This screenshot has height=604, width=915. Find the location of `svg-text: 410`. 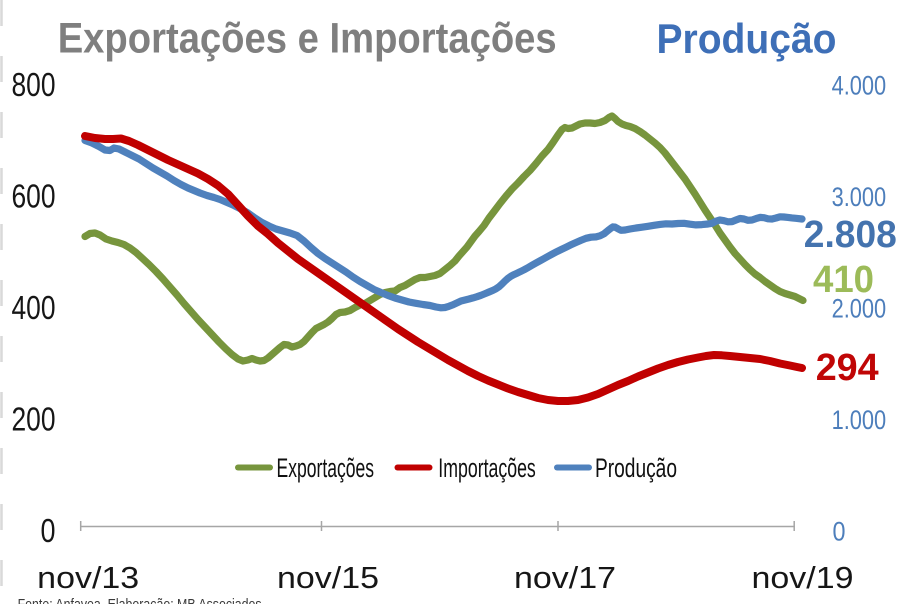

svg-text: 410 is located at coordinates (843, 280).